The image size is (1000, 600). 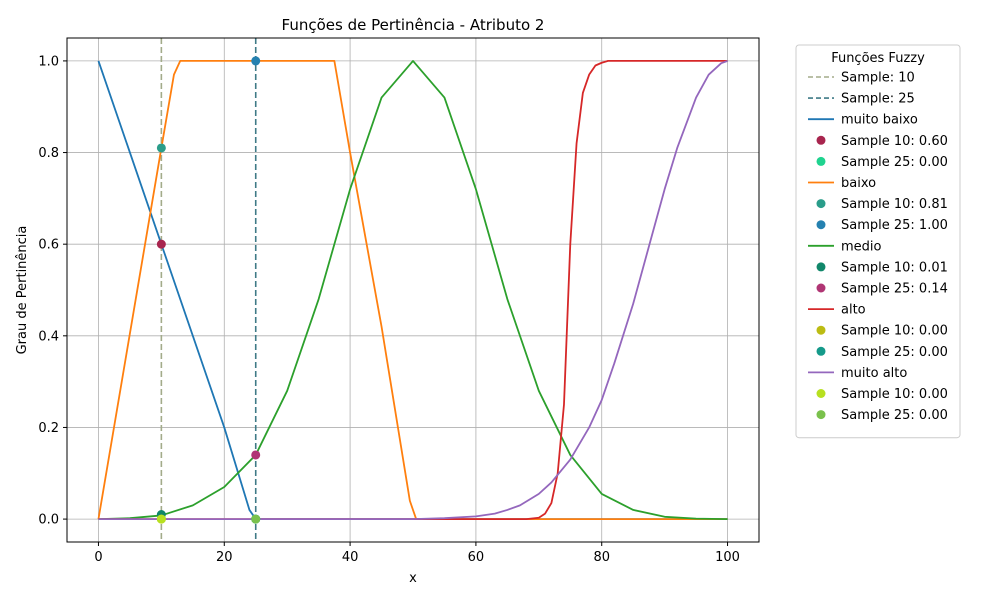 I want to click on x-tick-label: 60, so click(x=476, y=557).